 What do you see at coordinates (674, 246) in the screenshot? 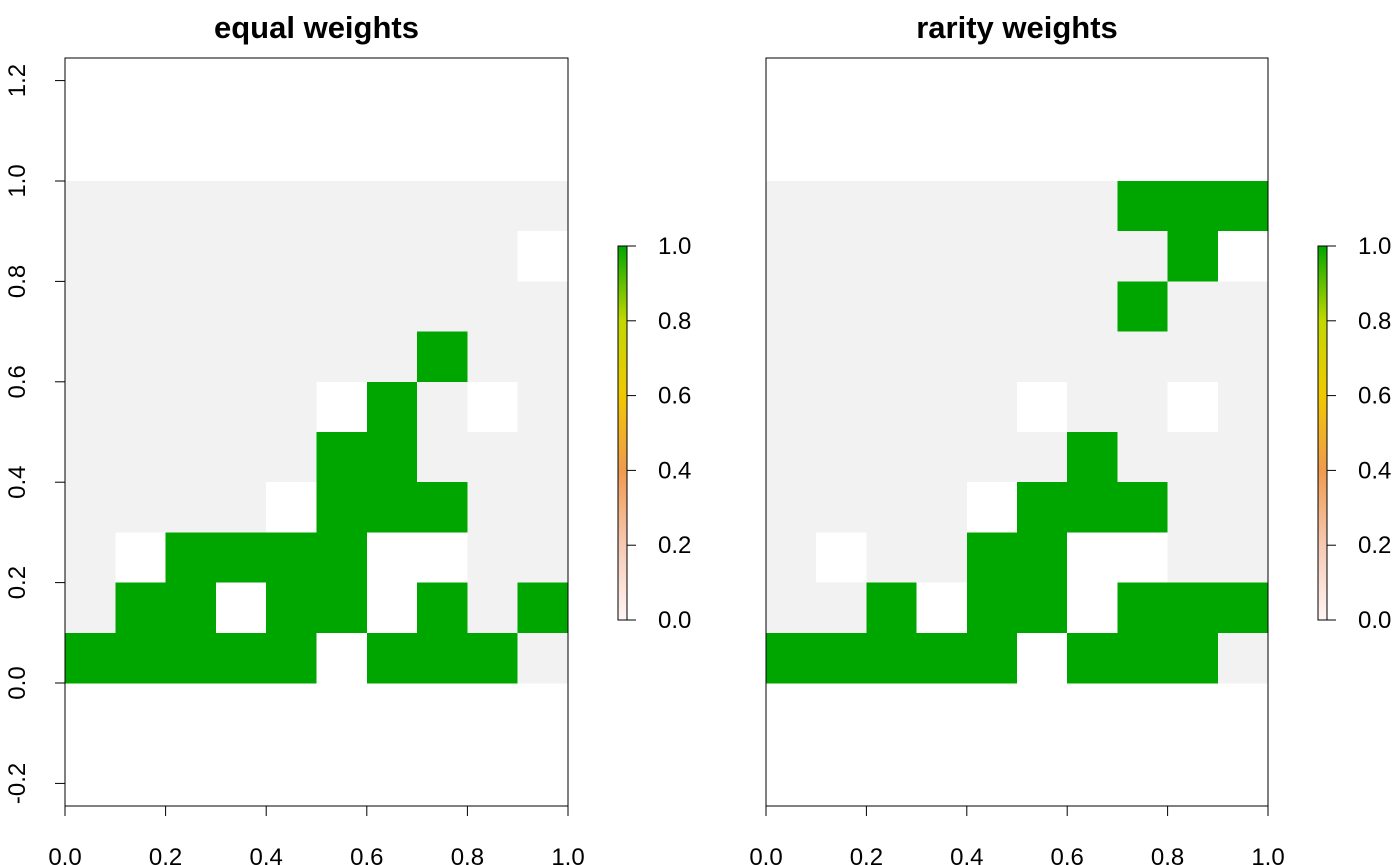
I see `color-bar-tick-label: 1.0` at bounding box center [674, 246].